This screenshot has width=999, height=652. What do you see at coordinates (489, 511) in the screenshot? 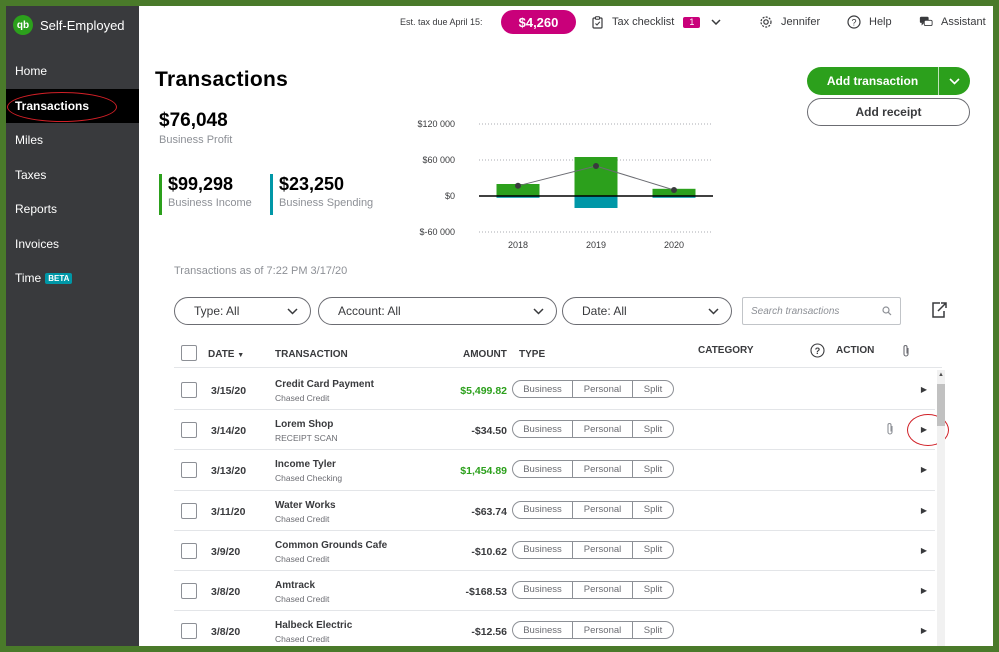
I see `row-amount: -$63.74` at bounding box center [489, 511].